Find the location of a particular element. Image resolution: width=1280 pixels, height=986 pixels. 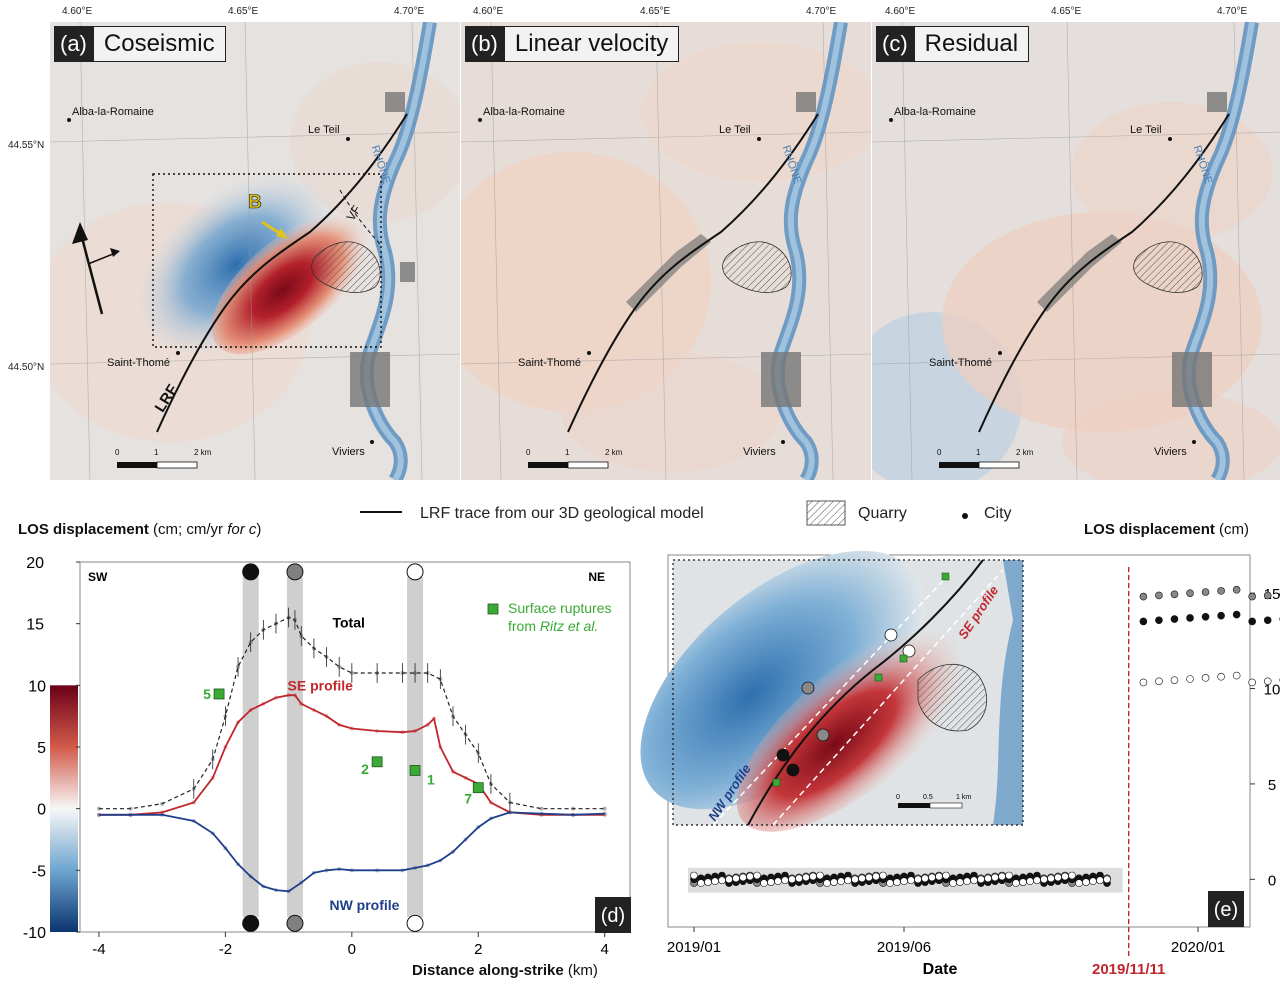

map-b-svg is located at coordinates (666, 251).